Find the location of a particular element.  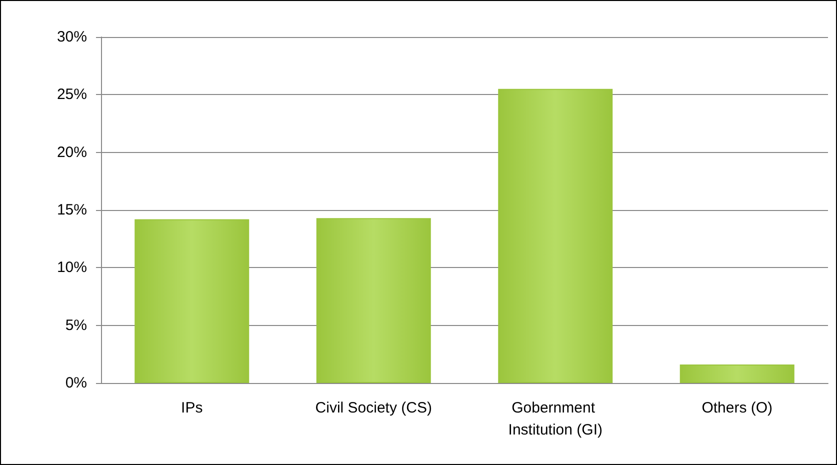

x-tick-label: Gobernment Institution (GI) is located at coordinates (555, 419).